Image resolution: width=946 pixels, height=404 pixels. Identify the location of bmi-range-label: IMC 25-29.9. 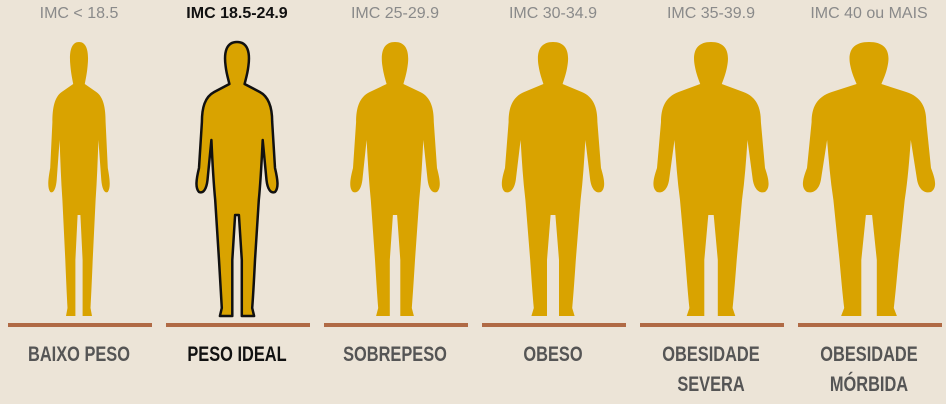
(395, 13).